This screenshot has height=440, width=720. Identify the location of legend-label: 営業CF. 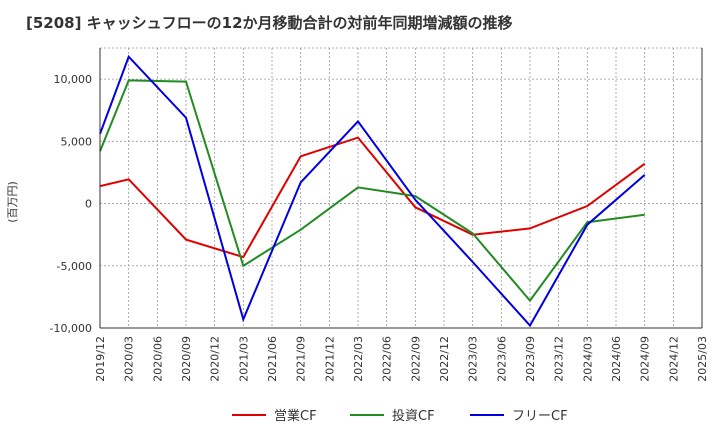
(295, 416).